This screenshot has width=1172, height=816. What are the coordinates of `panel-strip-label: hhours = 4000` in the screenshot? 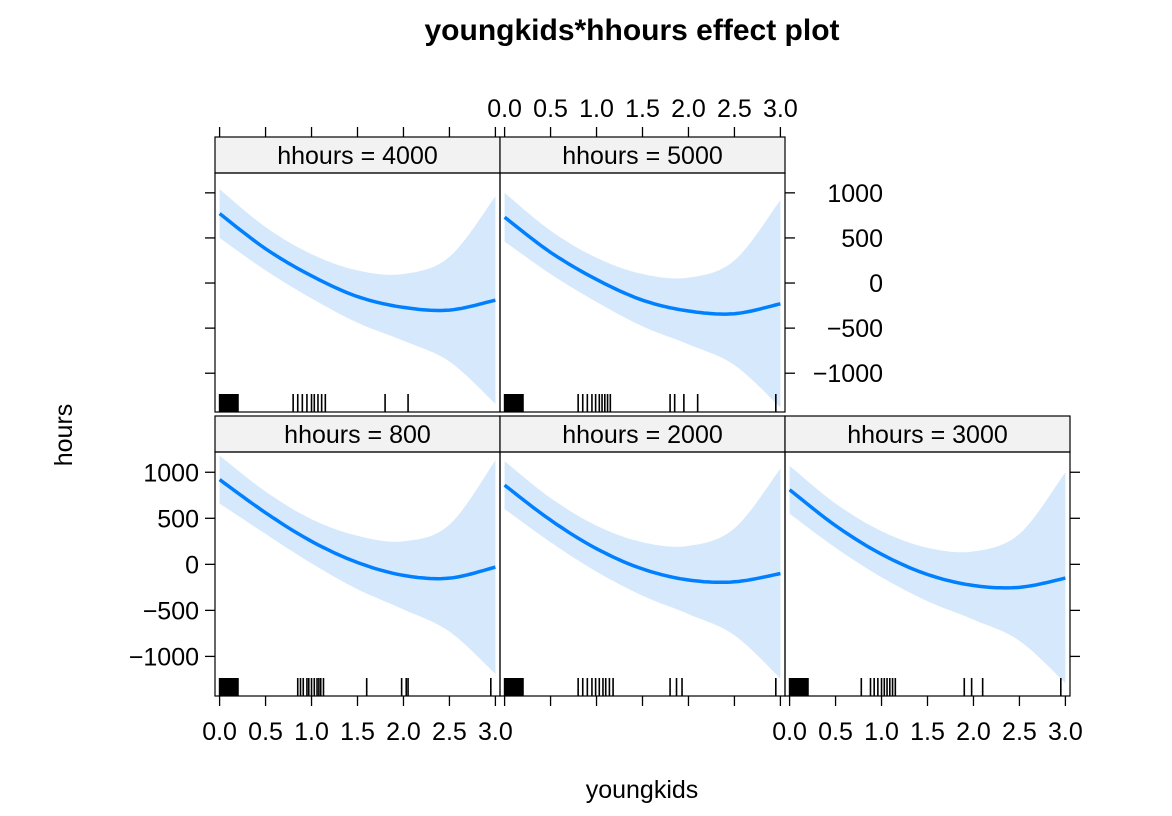 It's located at (357, 156).